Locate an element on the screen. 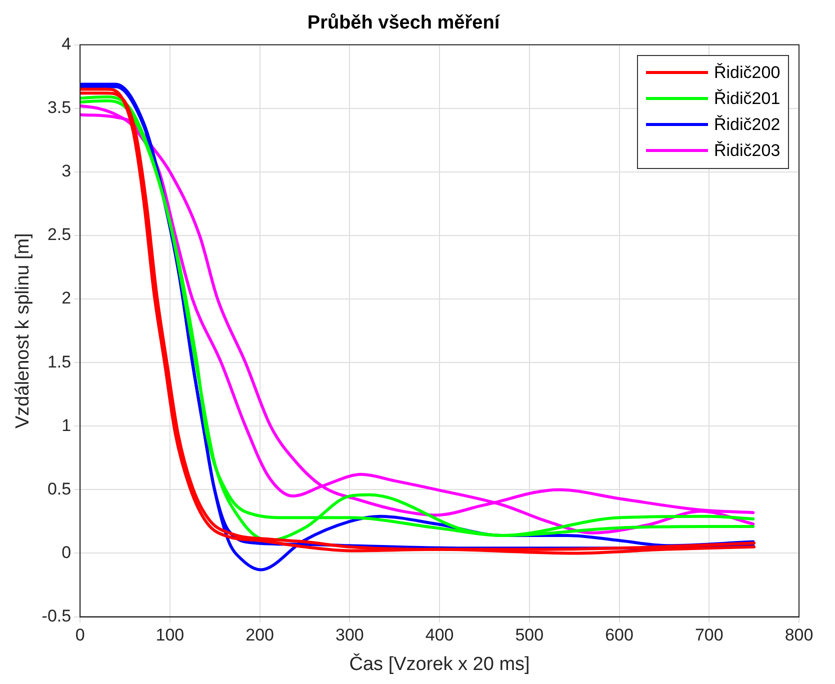  x-tick-label: 700 is located at coordinates (709, 635).